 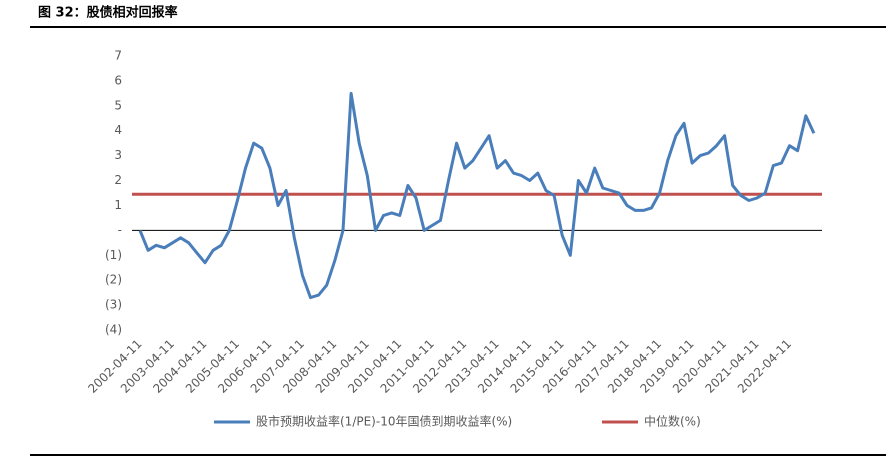 I want to click on y-tick-label: (1), so click(x=113, y=255).